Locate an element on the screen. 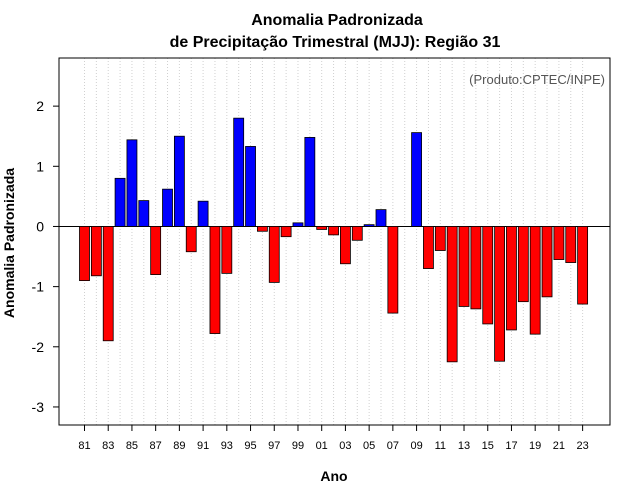 The height and width of the screenshot is (500, 640). y-tick-label: 1 is located at coordinates (40, 166).